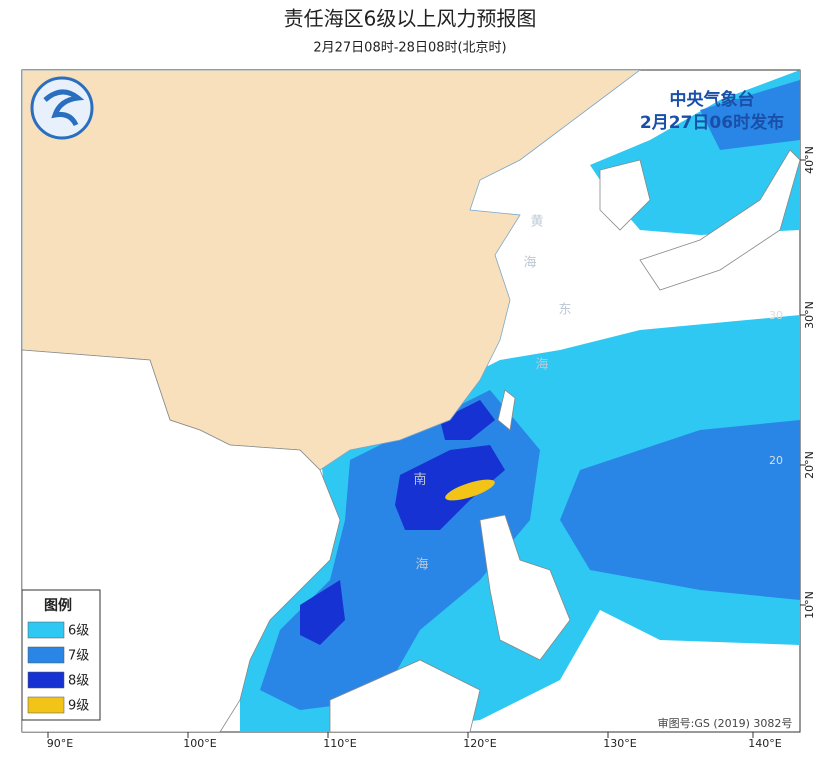  What do you see at coordinates (809, 315) in the screenshot?
I see `lat-label: 30°N` at bounding box center [809, 315].